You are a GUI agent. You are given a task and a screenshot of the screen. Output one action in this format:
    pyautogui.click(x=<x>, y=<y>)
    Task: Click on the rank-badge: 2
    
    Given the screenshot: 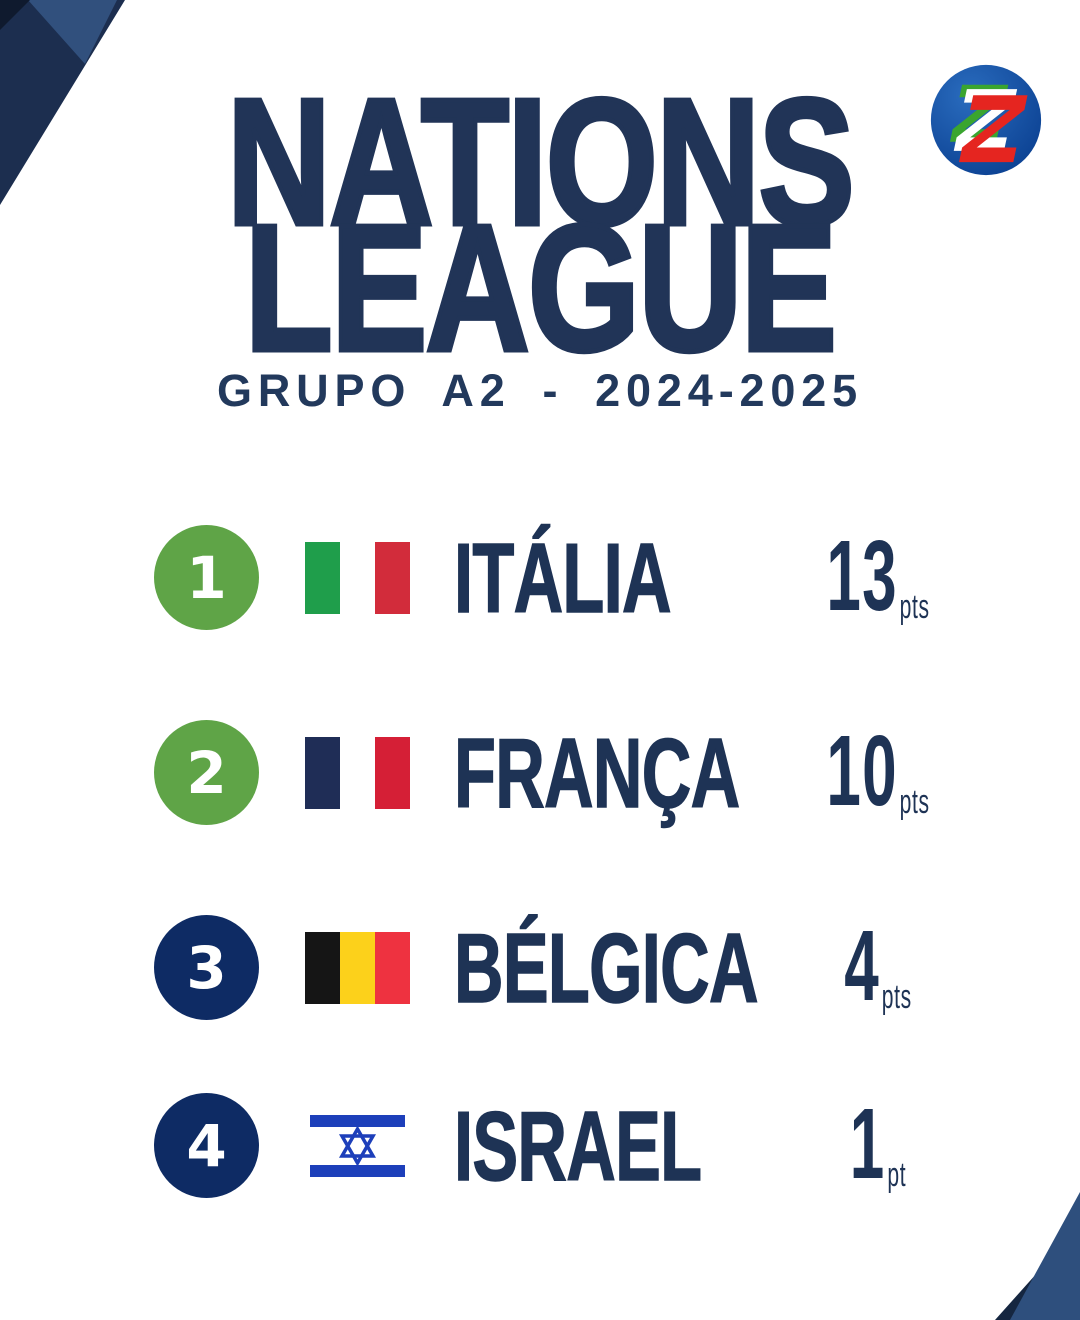 What is the action you would take?
    pyautogui.click(x=206, y=772)
    